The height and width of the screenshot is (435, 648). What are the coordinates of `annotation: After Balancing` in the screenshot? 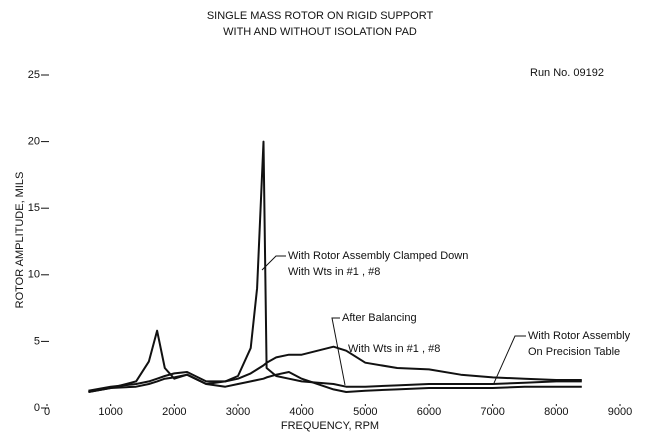 It's located at (379, 318).